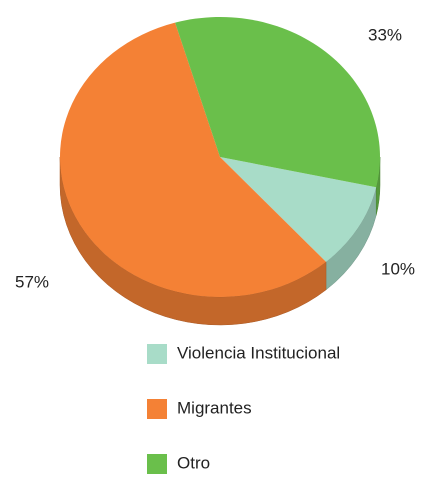  What do you see at coordinates (32, 281) in the screenshot?
I see `value-label: 57%` at bounding box center [32, 281].